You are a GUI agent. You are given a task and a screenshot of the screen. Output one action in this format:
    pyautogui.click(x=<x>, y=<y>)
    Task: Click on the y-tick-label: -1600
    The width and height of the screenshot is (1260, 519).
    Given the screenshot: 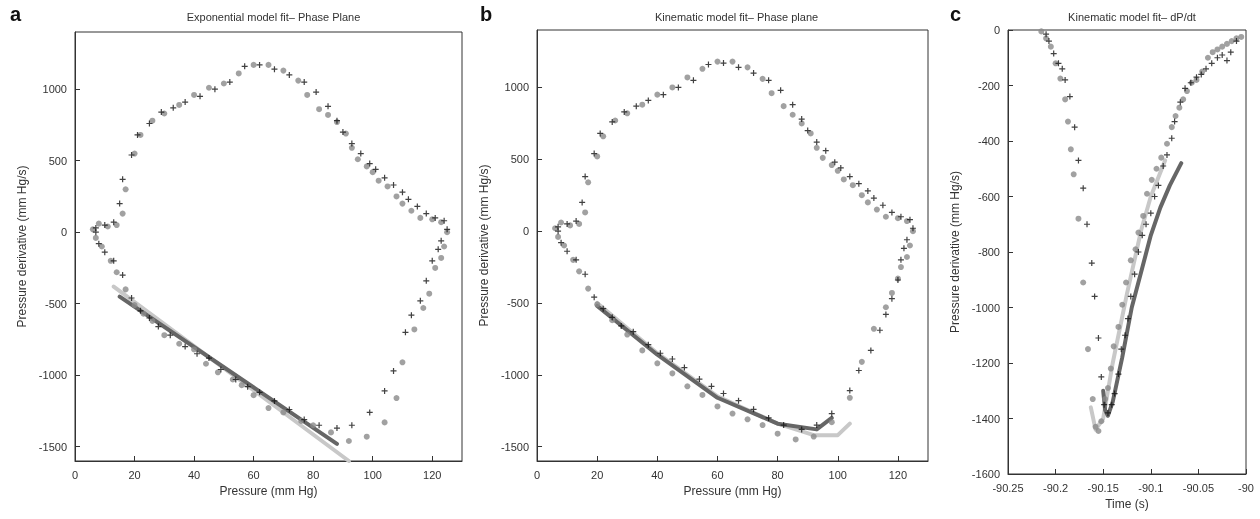 What is the action you would take?
    pyautogui.click(x=985, y=474)
    